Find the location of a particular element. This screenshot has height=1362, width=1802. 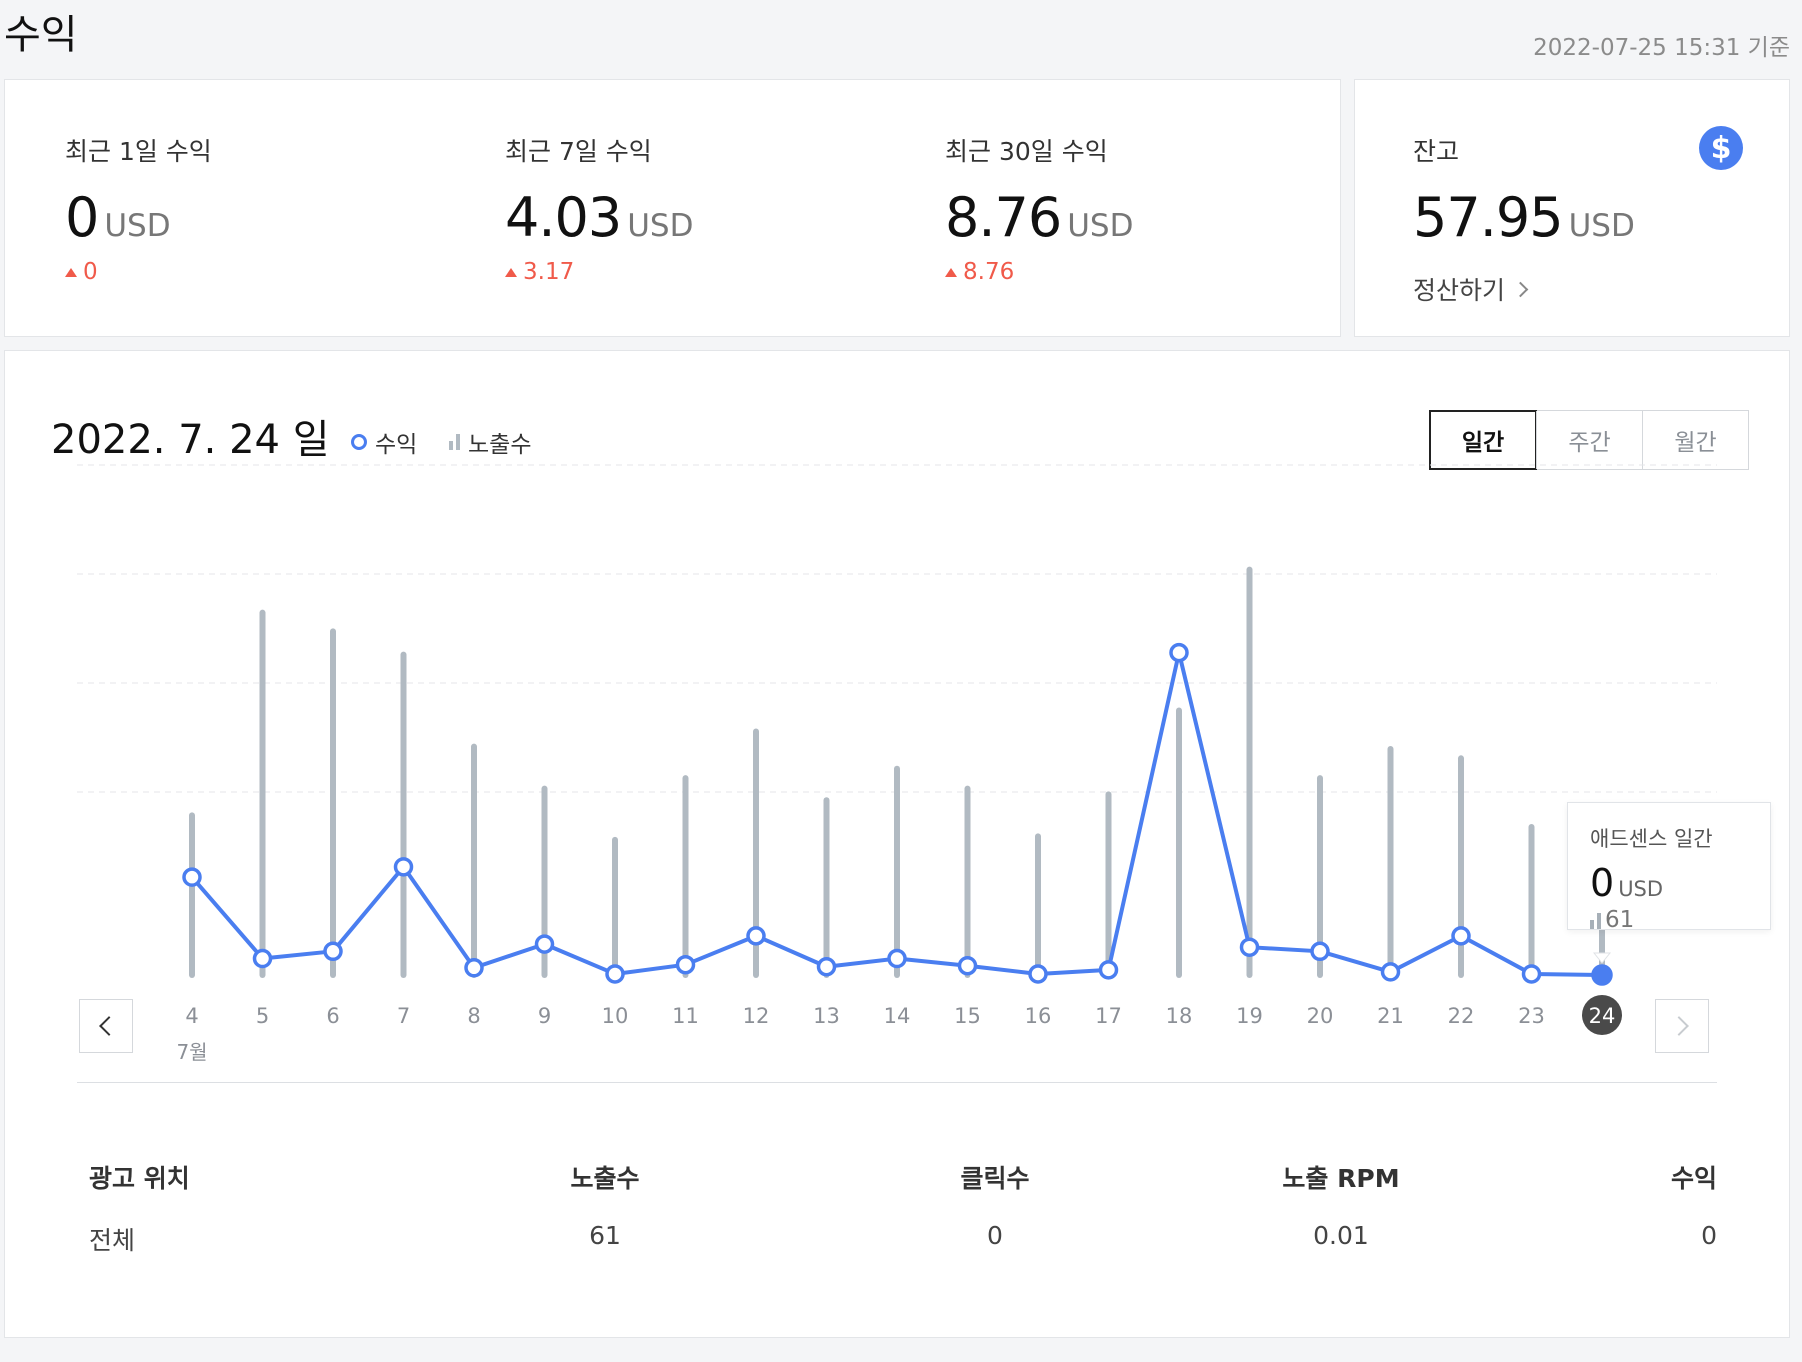

x-tick-label: 23 is located at coordinates (1531, 1016).